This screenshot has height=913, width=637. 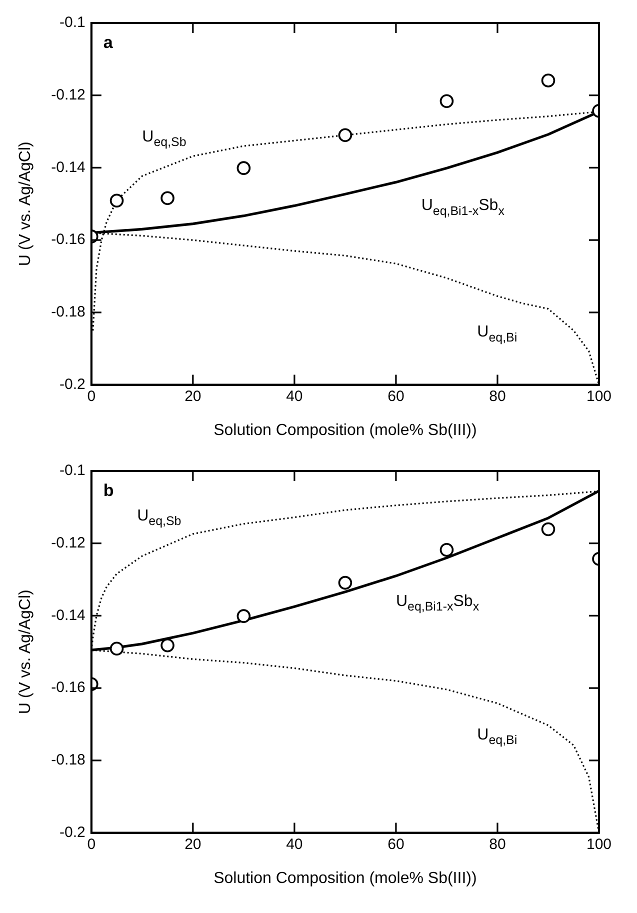 What do you see at coordinates (108, 490) in the screenshot?
I see `annotation: b` at bounding box center [108, 490].